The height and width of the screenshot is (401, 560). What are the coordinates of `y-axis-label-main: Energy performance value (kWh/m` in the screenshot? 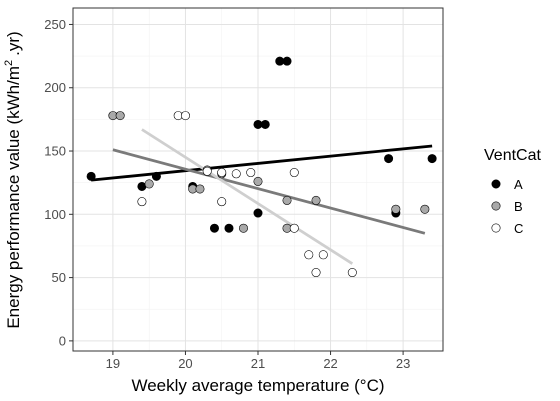 It's located at (13, 197).